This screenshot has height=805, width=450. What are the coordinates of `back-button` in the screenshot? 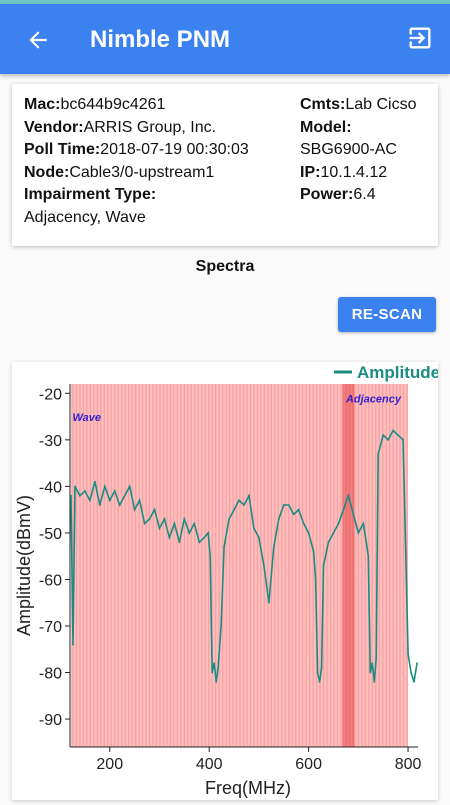 It's located at (38, 40).